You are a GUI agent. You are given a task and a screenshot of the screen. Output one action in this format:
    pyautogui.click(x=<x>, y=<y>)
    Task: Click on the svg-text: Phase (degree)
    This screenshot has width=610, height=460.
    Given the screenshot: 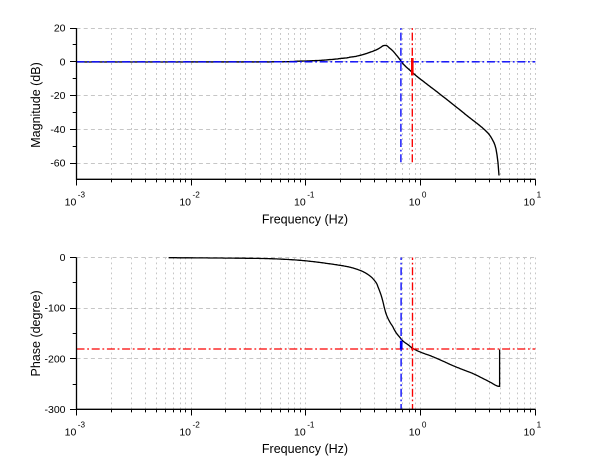 What is the action you would take?
    pyautogui.click(x=36, y=333)
    